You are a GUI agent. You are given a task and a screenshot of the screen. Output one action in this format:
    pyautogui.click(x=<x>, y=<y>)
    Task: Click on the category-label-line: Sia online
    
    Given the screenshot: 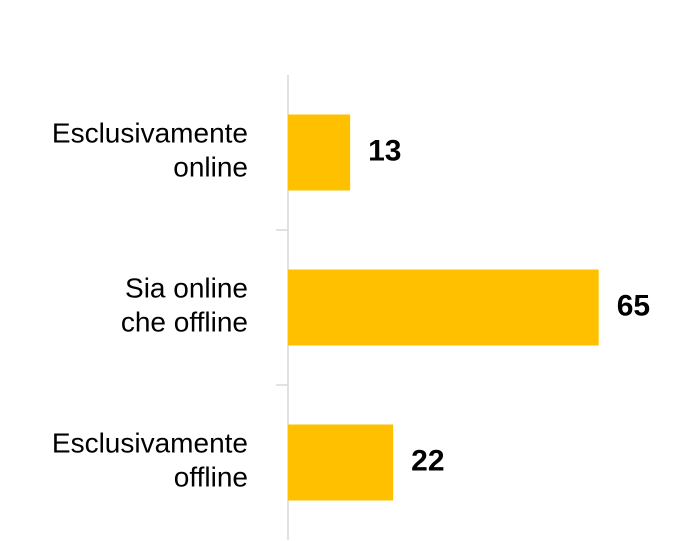 What is the action you would take?
    pyautogui.click(x=186, y=288)
    